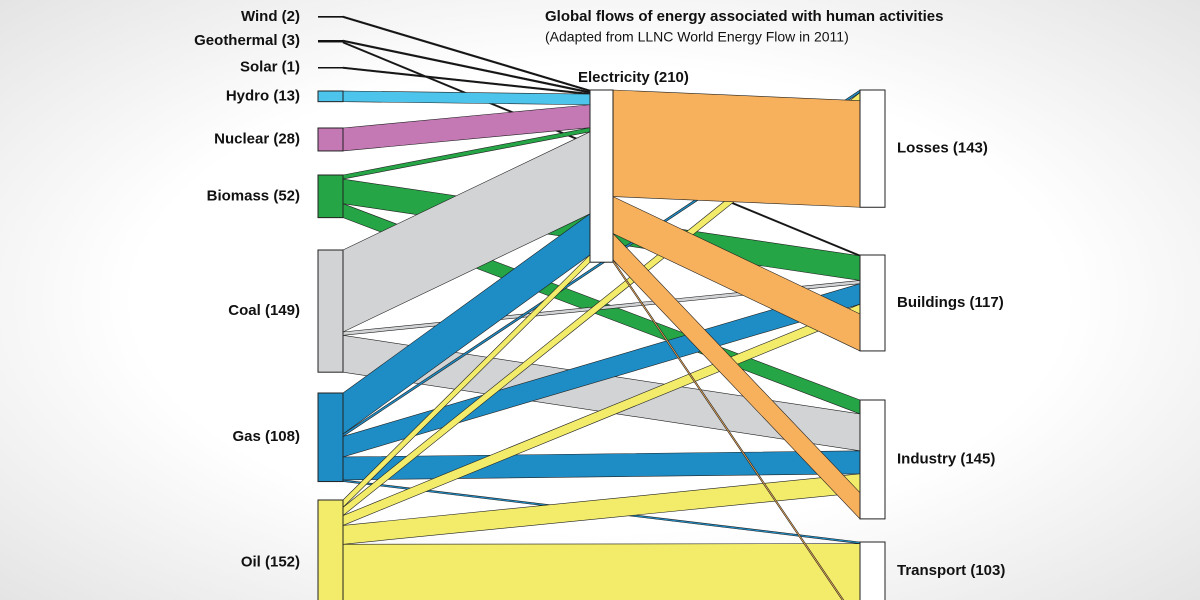 The height and width of the screenshot is (600, 1200). What do you see at coordinates (264, 310) in the screenshot?
I see `node-label: Coal (149)` at bounding box center [264, 310].